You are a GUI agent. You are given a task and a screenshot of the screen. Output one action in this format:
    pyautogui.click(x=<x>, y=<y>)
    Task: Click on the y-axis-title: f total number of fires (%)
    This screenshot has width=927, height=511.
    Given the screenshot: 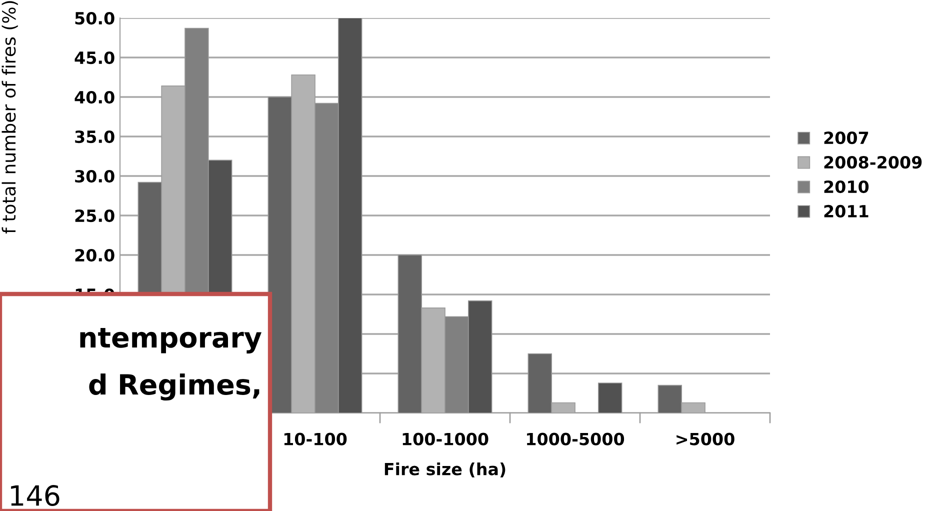 What is the action you would take?
    pyautogui.click(x=10, y=117)
    